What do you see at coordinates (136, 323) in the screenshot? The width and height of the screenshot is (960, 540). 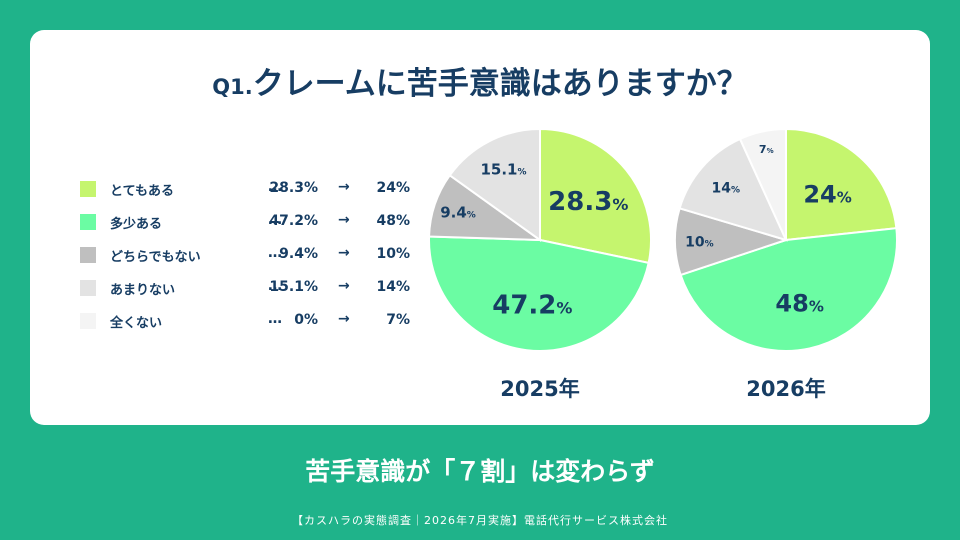 I see `legend-label: 全くない` at bounding box center [136, 323].